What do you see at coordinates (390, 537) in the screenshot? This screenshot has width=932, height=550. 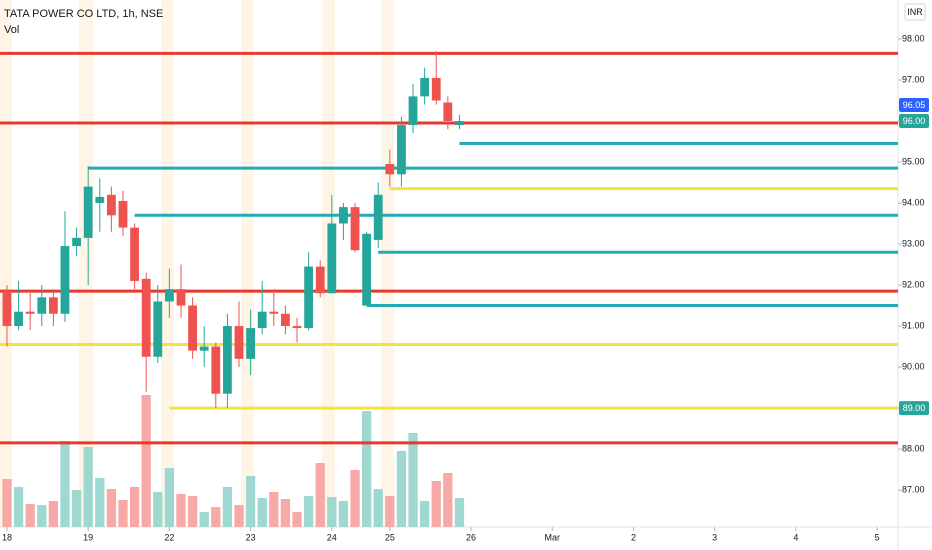 I see `x-tick-label: 25` at bounding box center [390, 537].